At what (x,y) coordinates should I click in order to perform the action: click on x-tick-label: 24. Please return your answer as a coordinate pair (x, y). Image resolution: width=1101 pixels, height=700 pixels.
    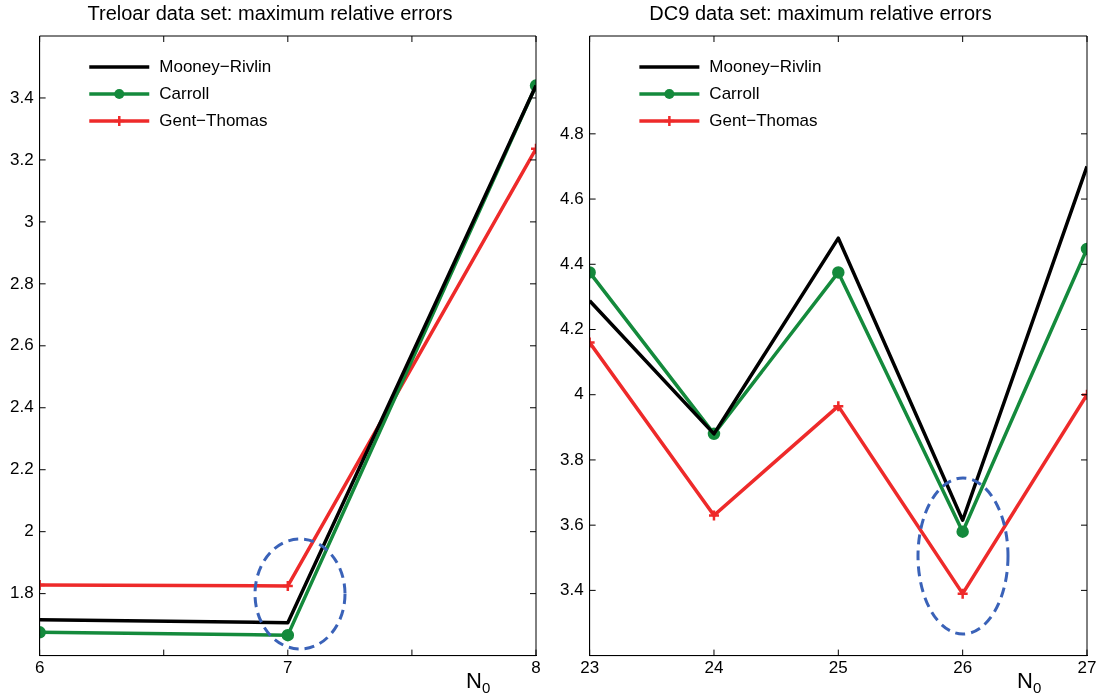
    Looking at the image, I should click on (714, 668).